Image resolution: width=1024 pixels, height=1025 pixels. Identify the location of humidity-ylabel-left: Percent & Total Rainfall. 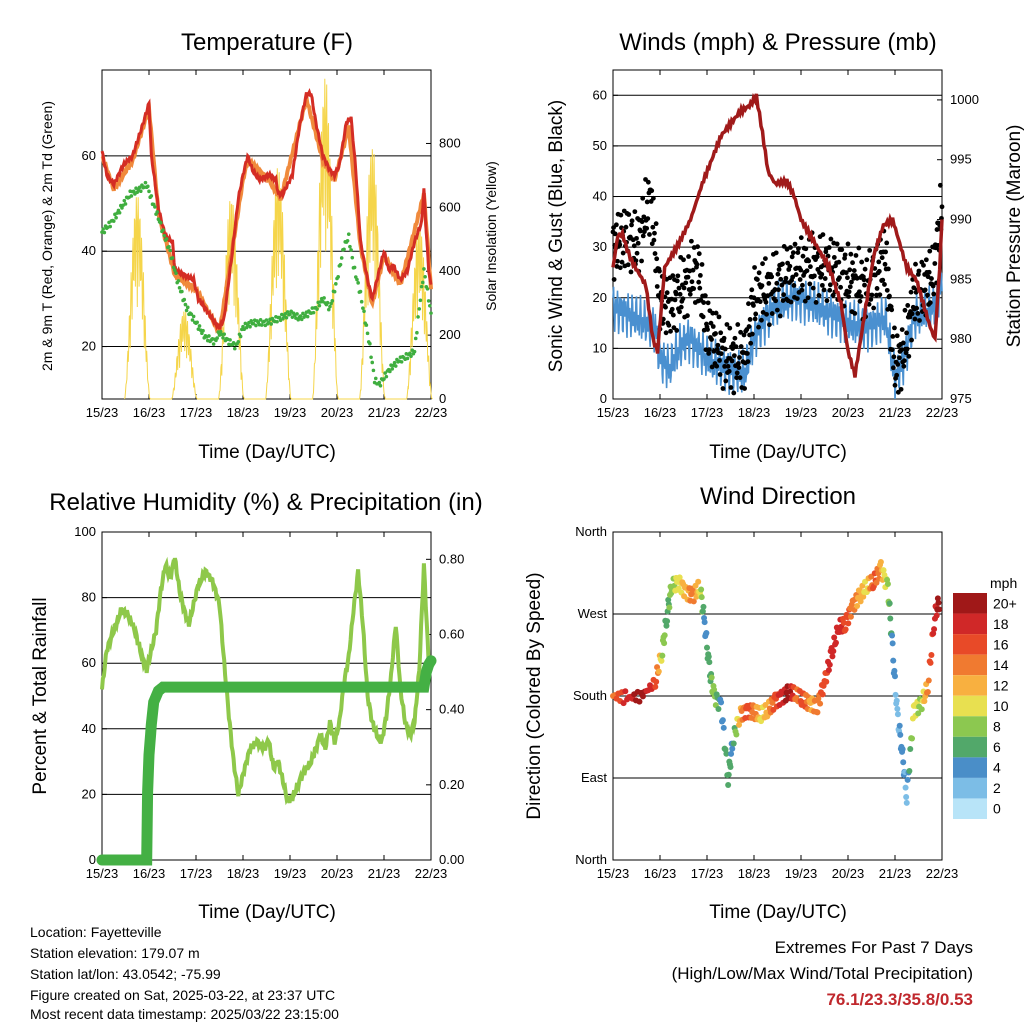
(40, 695).